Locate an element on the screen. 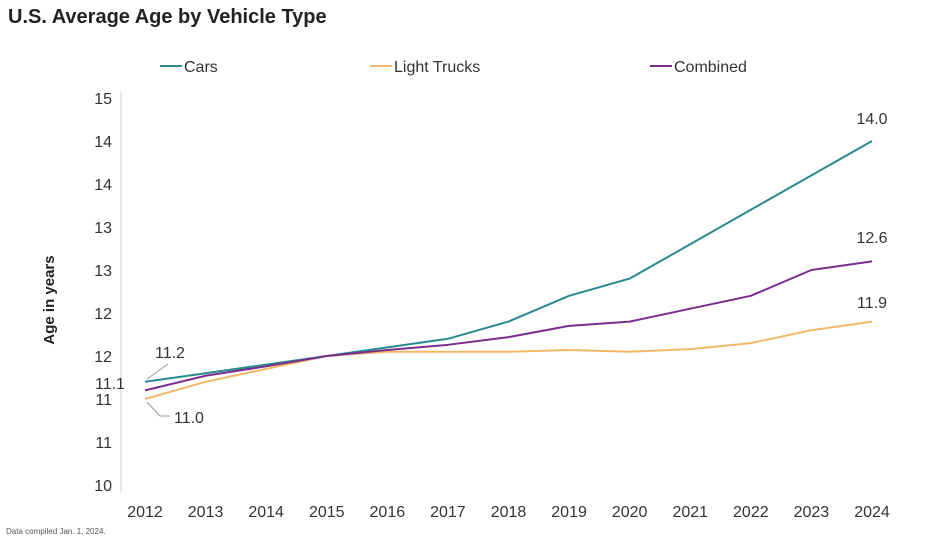 Image resolution: width=936 pixels, height=538 pixels. data-label-combined-end: 12.6 is located at coordinates (871, 238).